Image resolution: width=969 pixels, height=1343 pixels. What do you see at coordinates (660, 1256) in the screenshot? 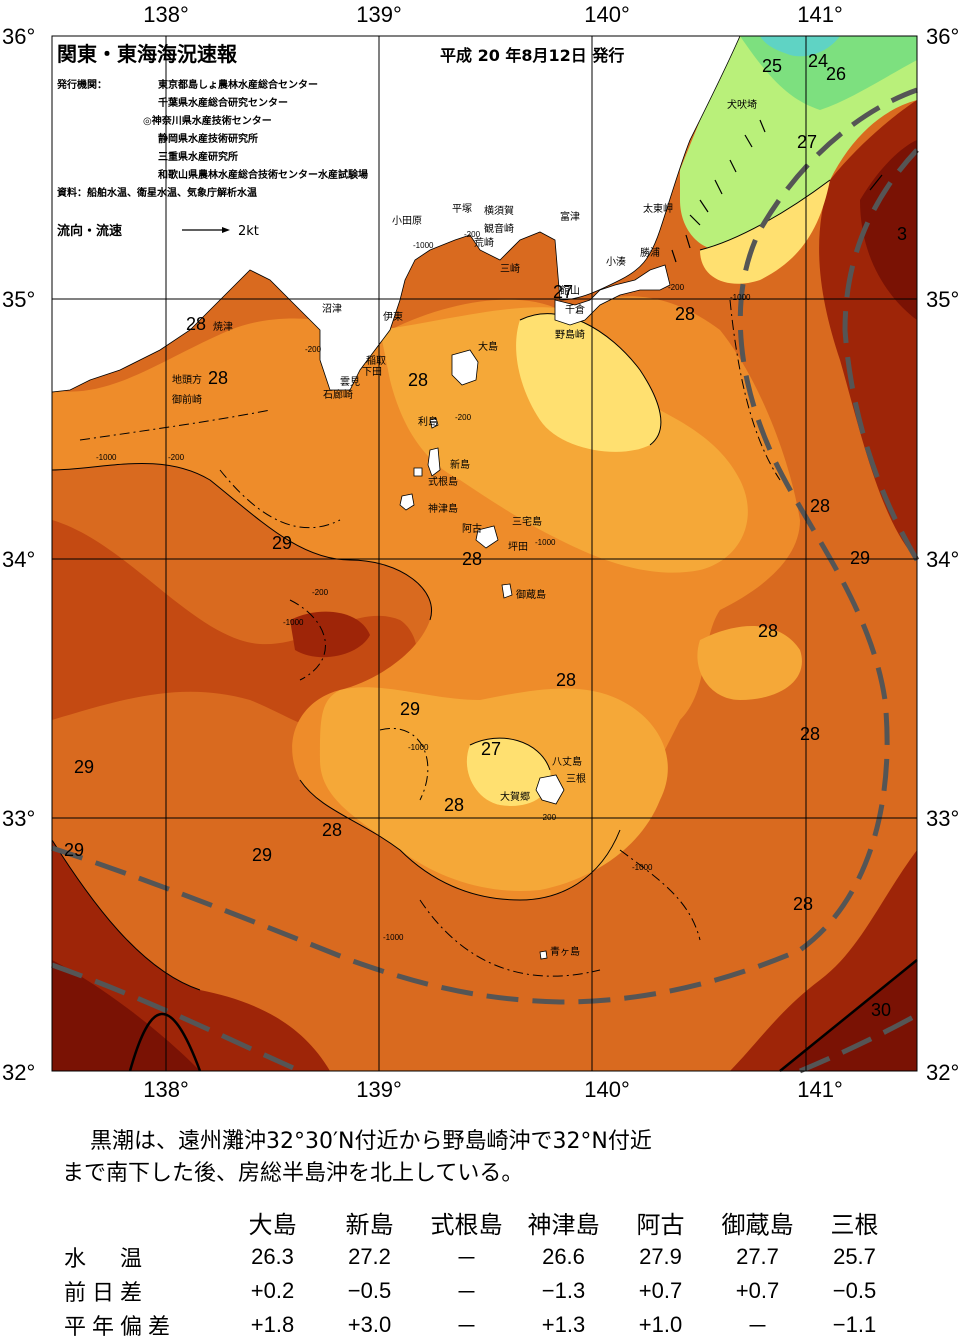
I see `table-cell: 27.9` at bounding box center [660, 1256].